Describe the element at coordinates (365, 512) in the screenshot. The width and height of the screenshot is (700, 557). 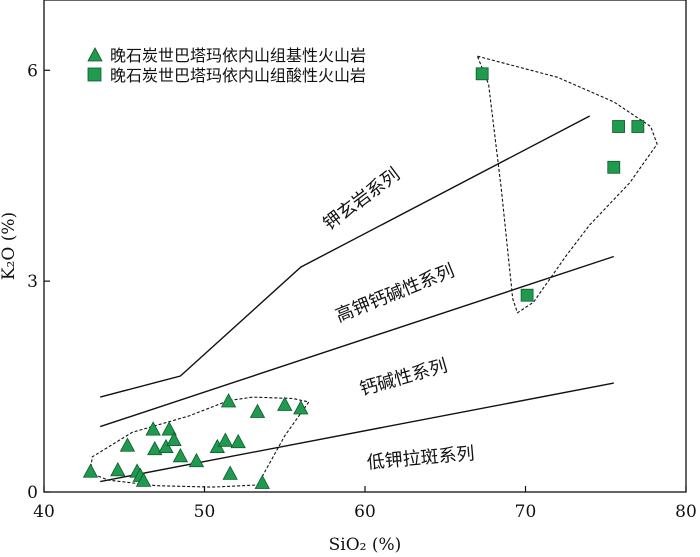
I see `x-tick-label-2: 60` at that location.